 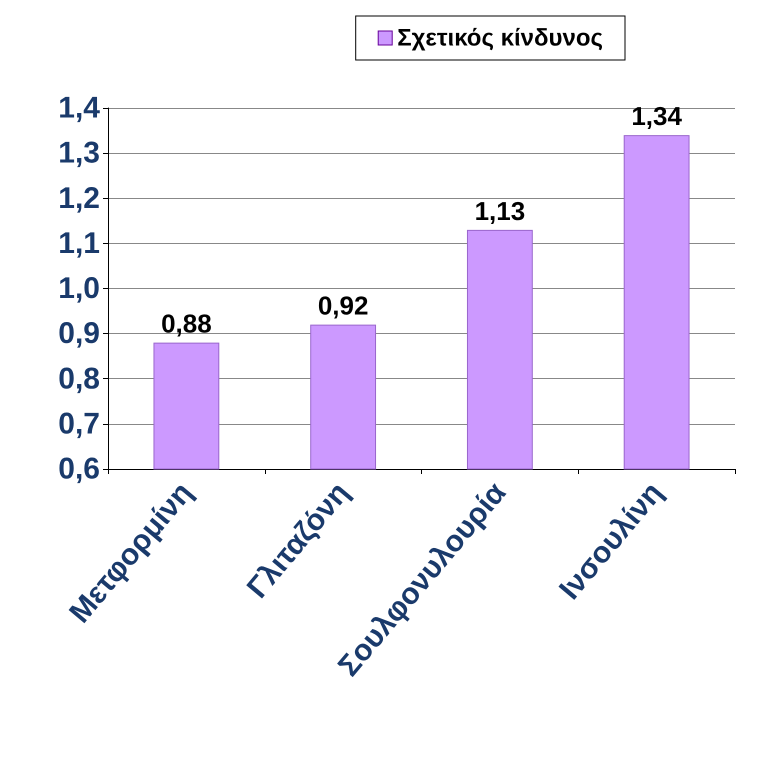 What do you see at coordinates (79, 423) in the screenshot?
I see `y-tick-label: 0,7` at bounding box center [79, 423].